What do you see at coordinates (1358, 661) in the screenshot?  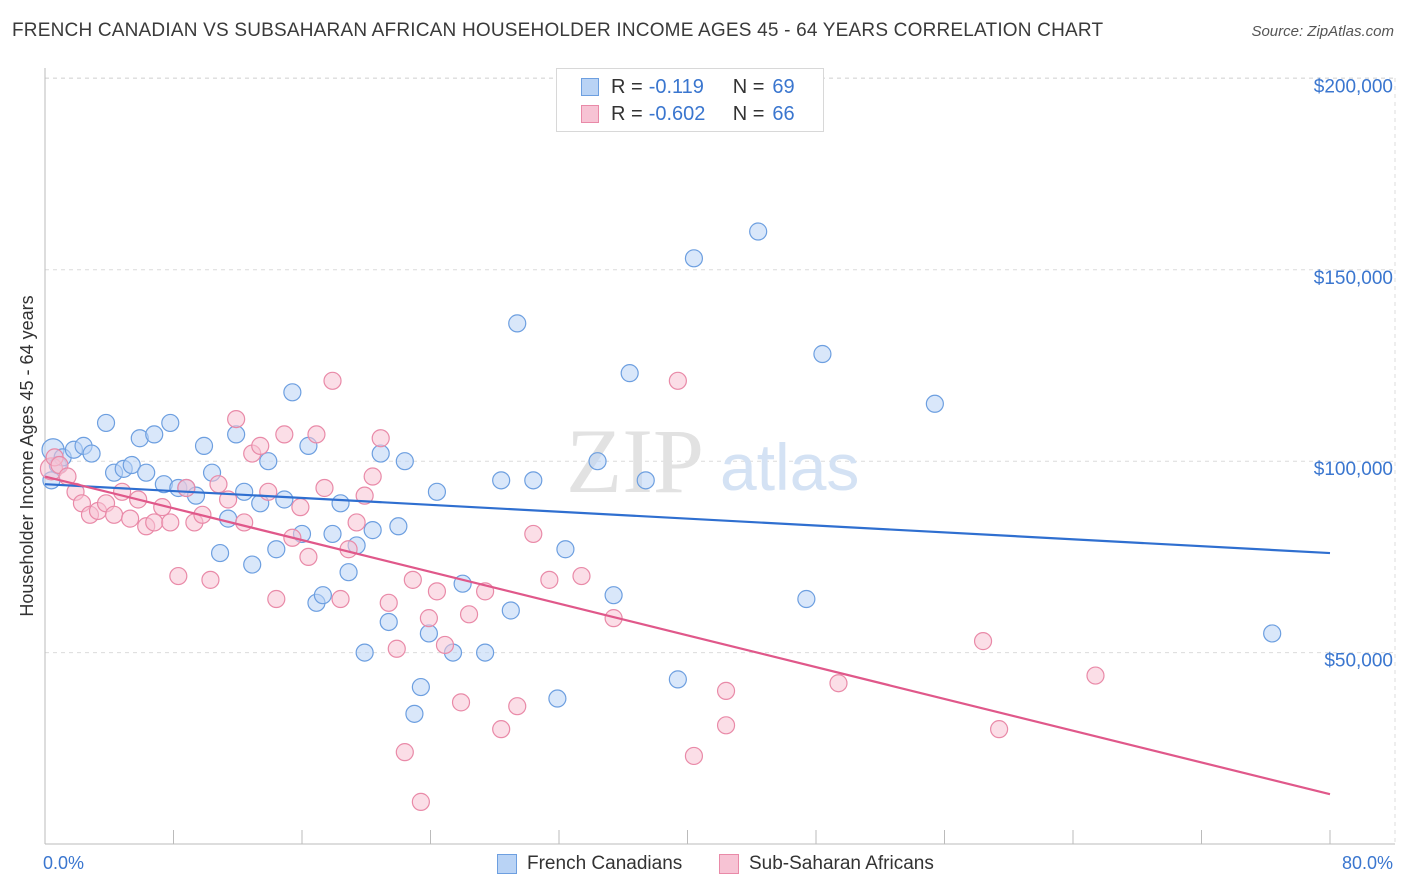 I see `y-tick-label: $50,000` at bounding box center [1358, 661].